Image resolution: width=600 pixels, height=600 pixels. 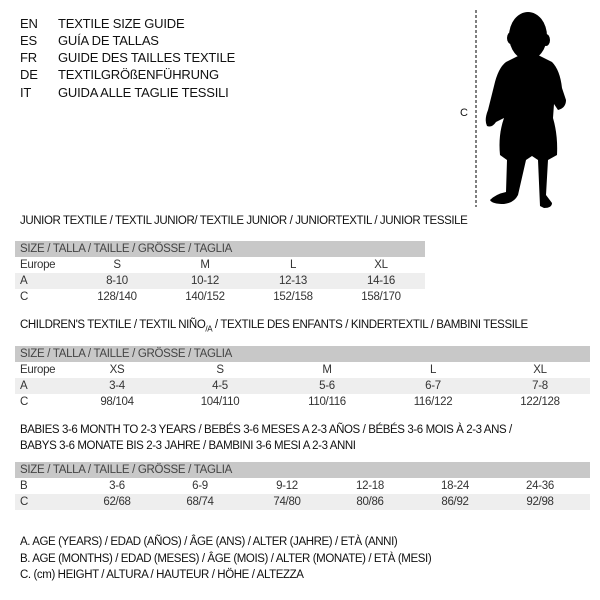 I want to click on lang-code-it: IT, so click(x=26, y=92).